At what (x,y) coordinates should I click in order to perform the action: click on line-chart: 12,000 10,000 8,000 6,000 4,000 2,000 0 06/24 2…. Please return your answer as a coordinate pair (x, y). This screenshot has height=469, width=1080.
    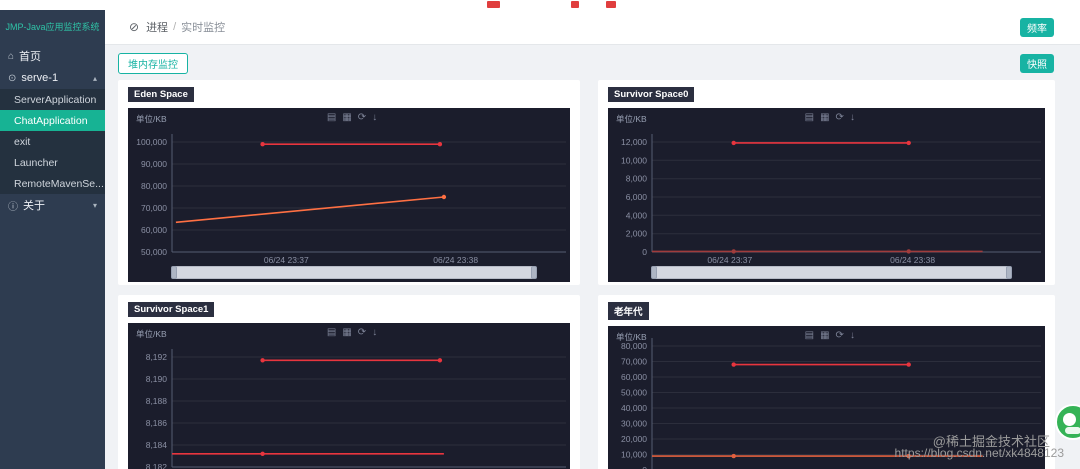
    Looking at the image, I should click on (831, 199).